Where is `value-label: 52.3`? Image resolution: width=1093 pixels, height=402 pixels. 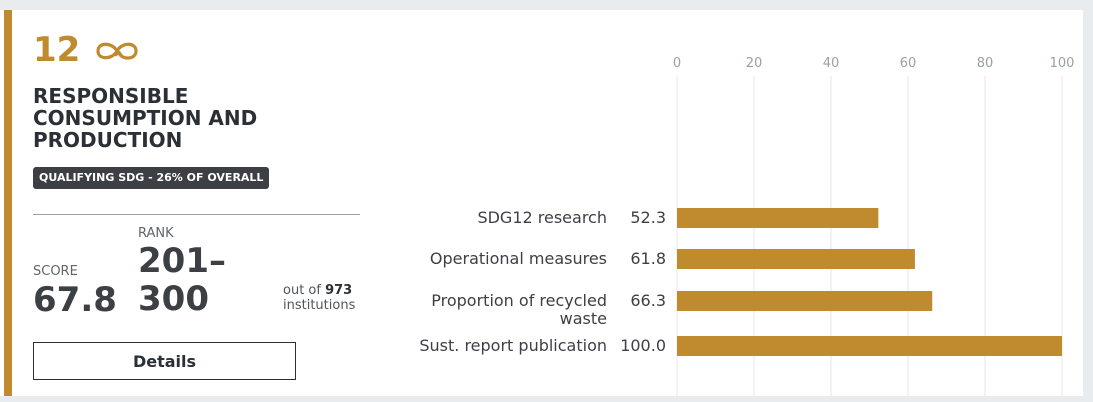
value-label: 52.3 is located at coordinates (648, 217).